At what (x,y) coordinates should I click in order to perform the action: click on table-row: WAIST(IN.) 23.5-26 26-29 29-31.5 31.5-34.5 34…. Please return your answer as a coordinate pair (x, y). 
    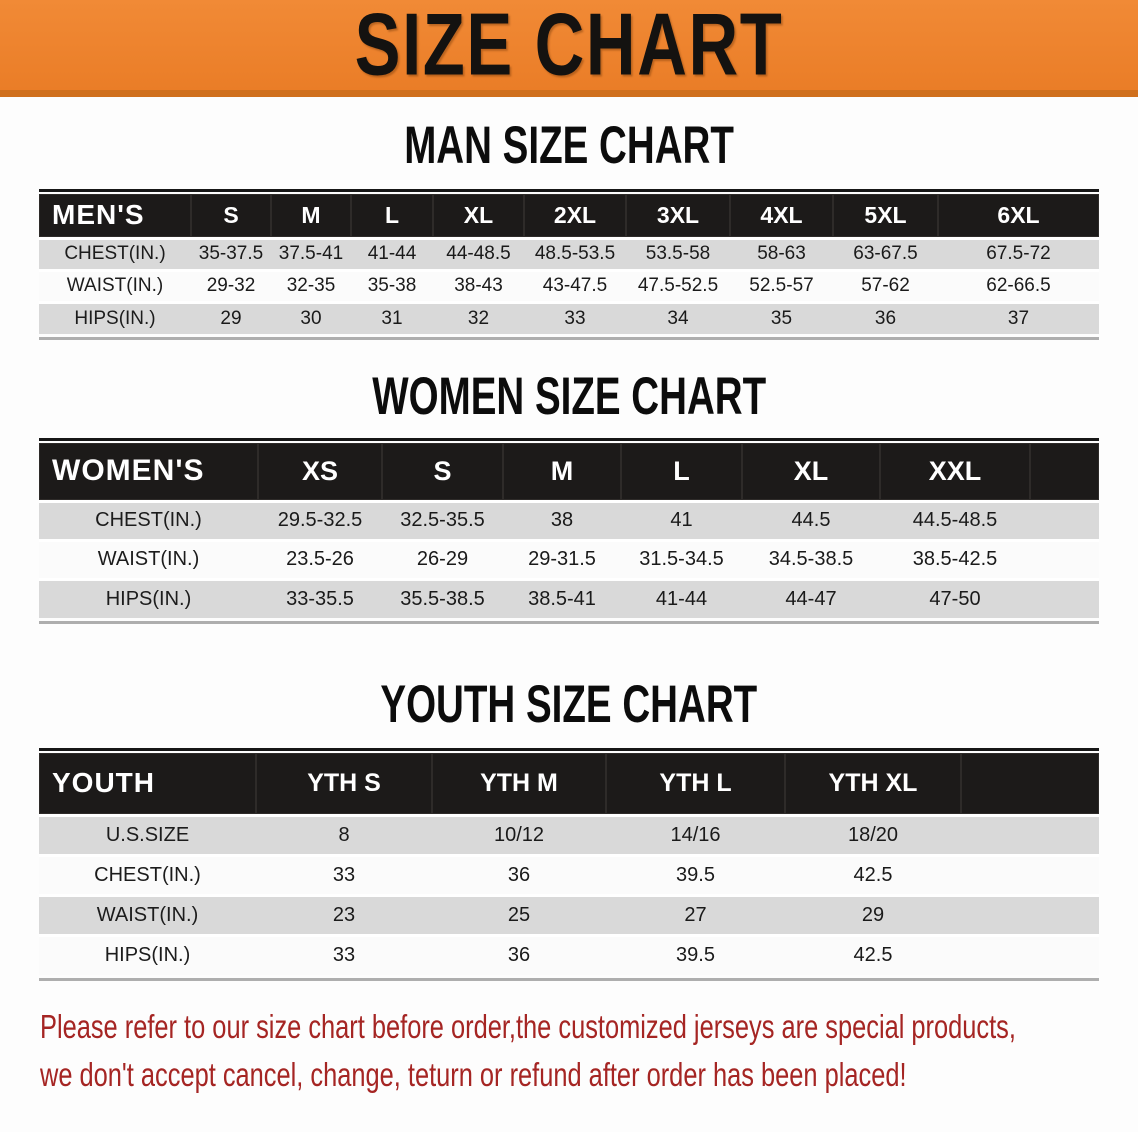
    Looking at the image, I should click on (569, 560).